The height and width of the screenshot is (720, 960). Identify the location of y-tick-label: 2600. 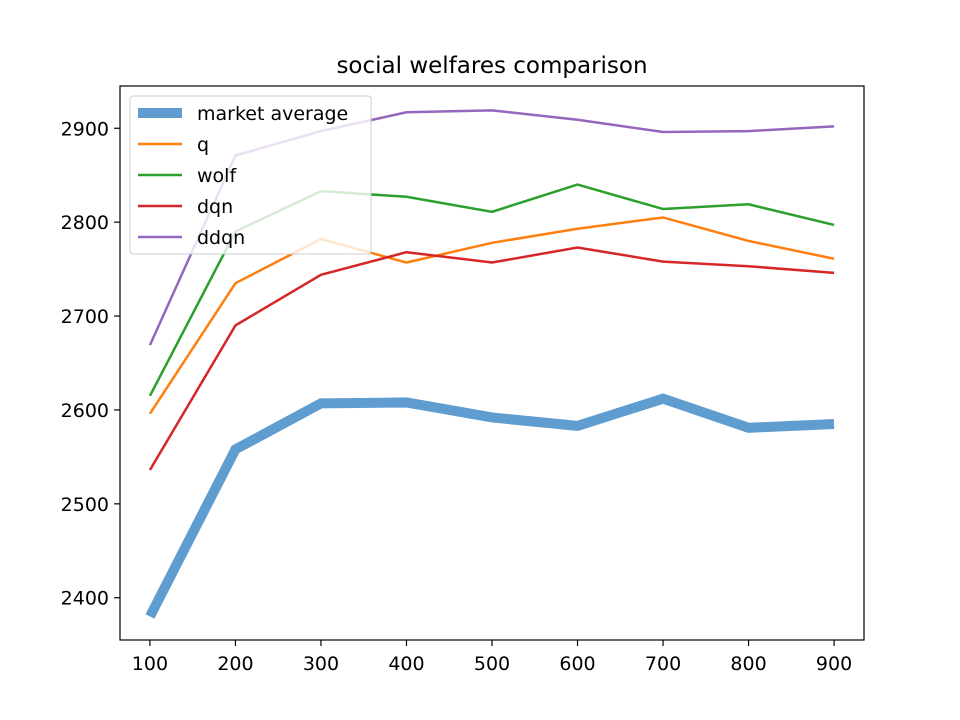
(85, 411).